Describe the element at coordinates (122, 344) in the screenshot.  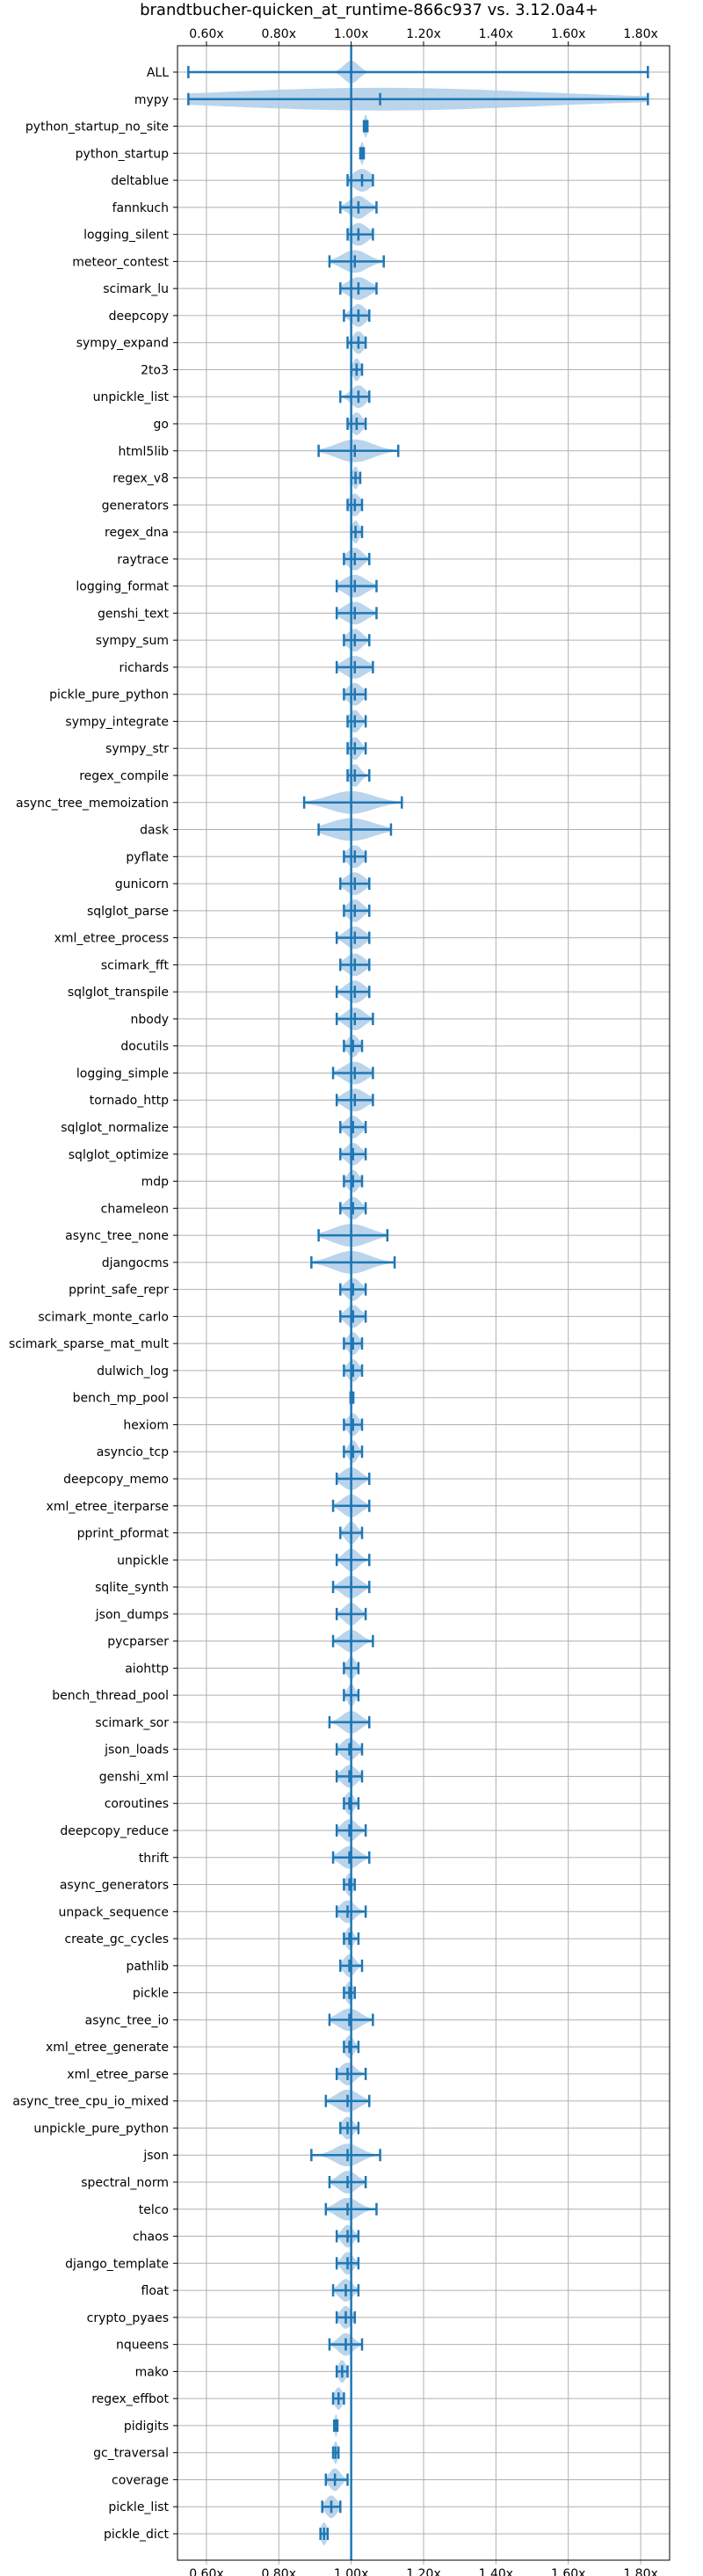
I see `category-label: sympy_expand` at that location.